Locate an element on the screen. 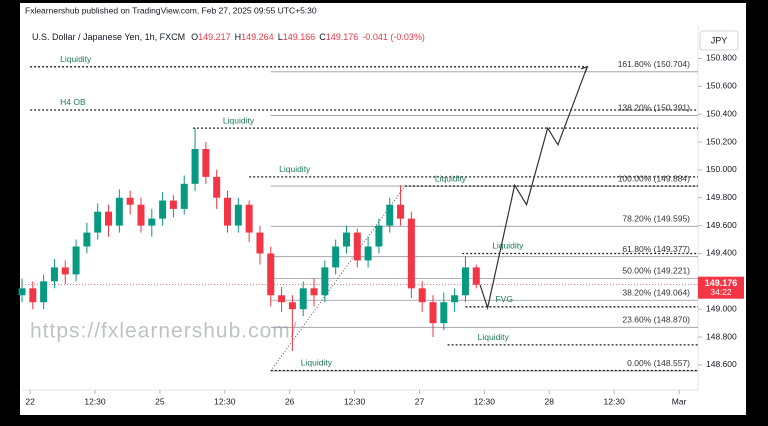  price-tag is located at coordinates (721, 287).